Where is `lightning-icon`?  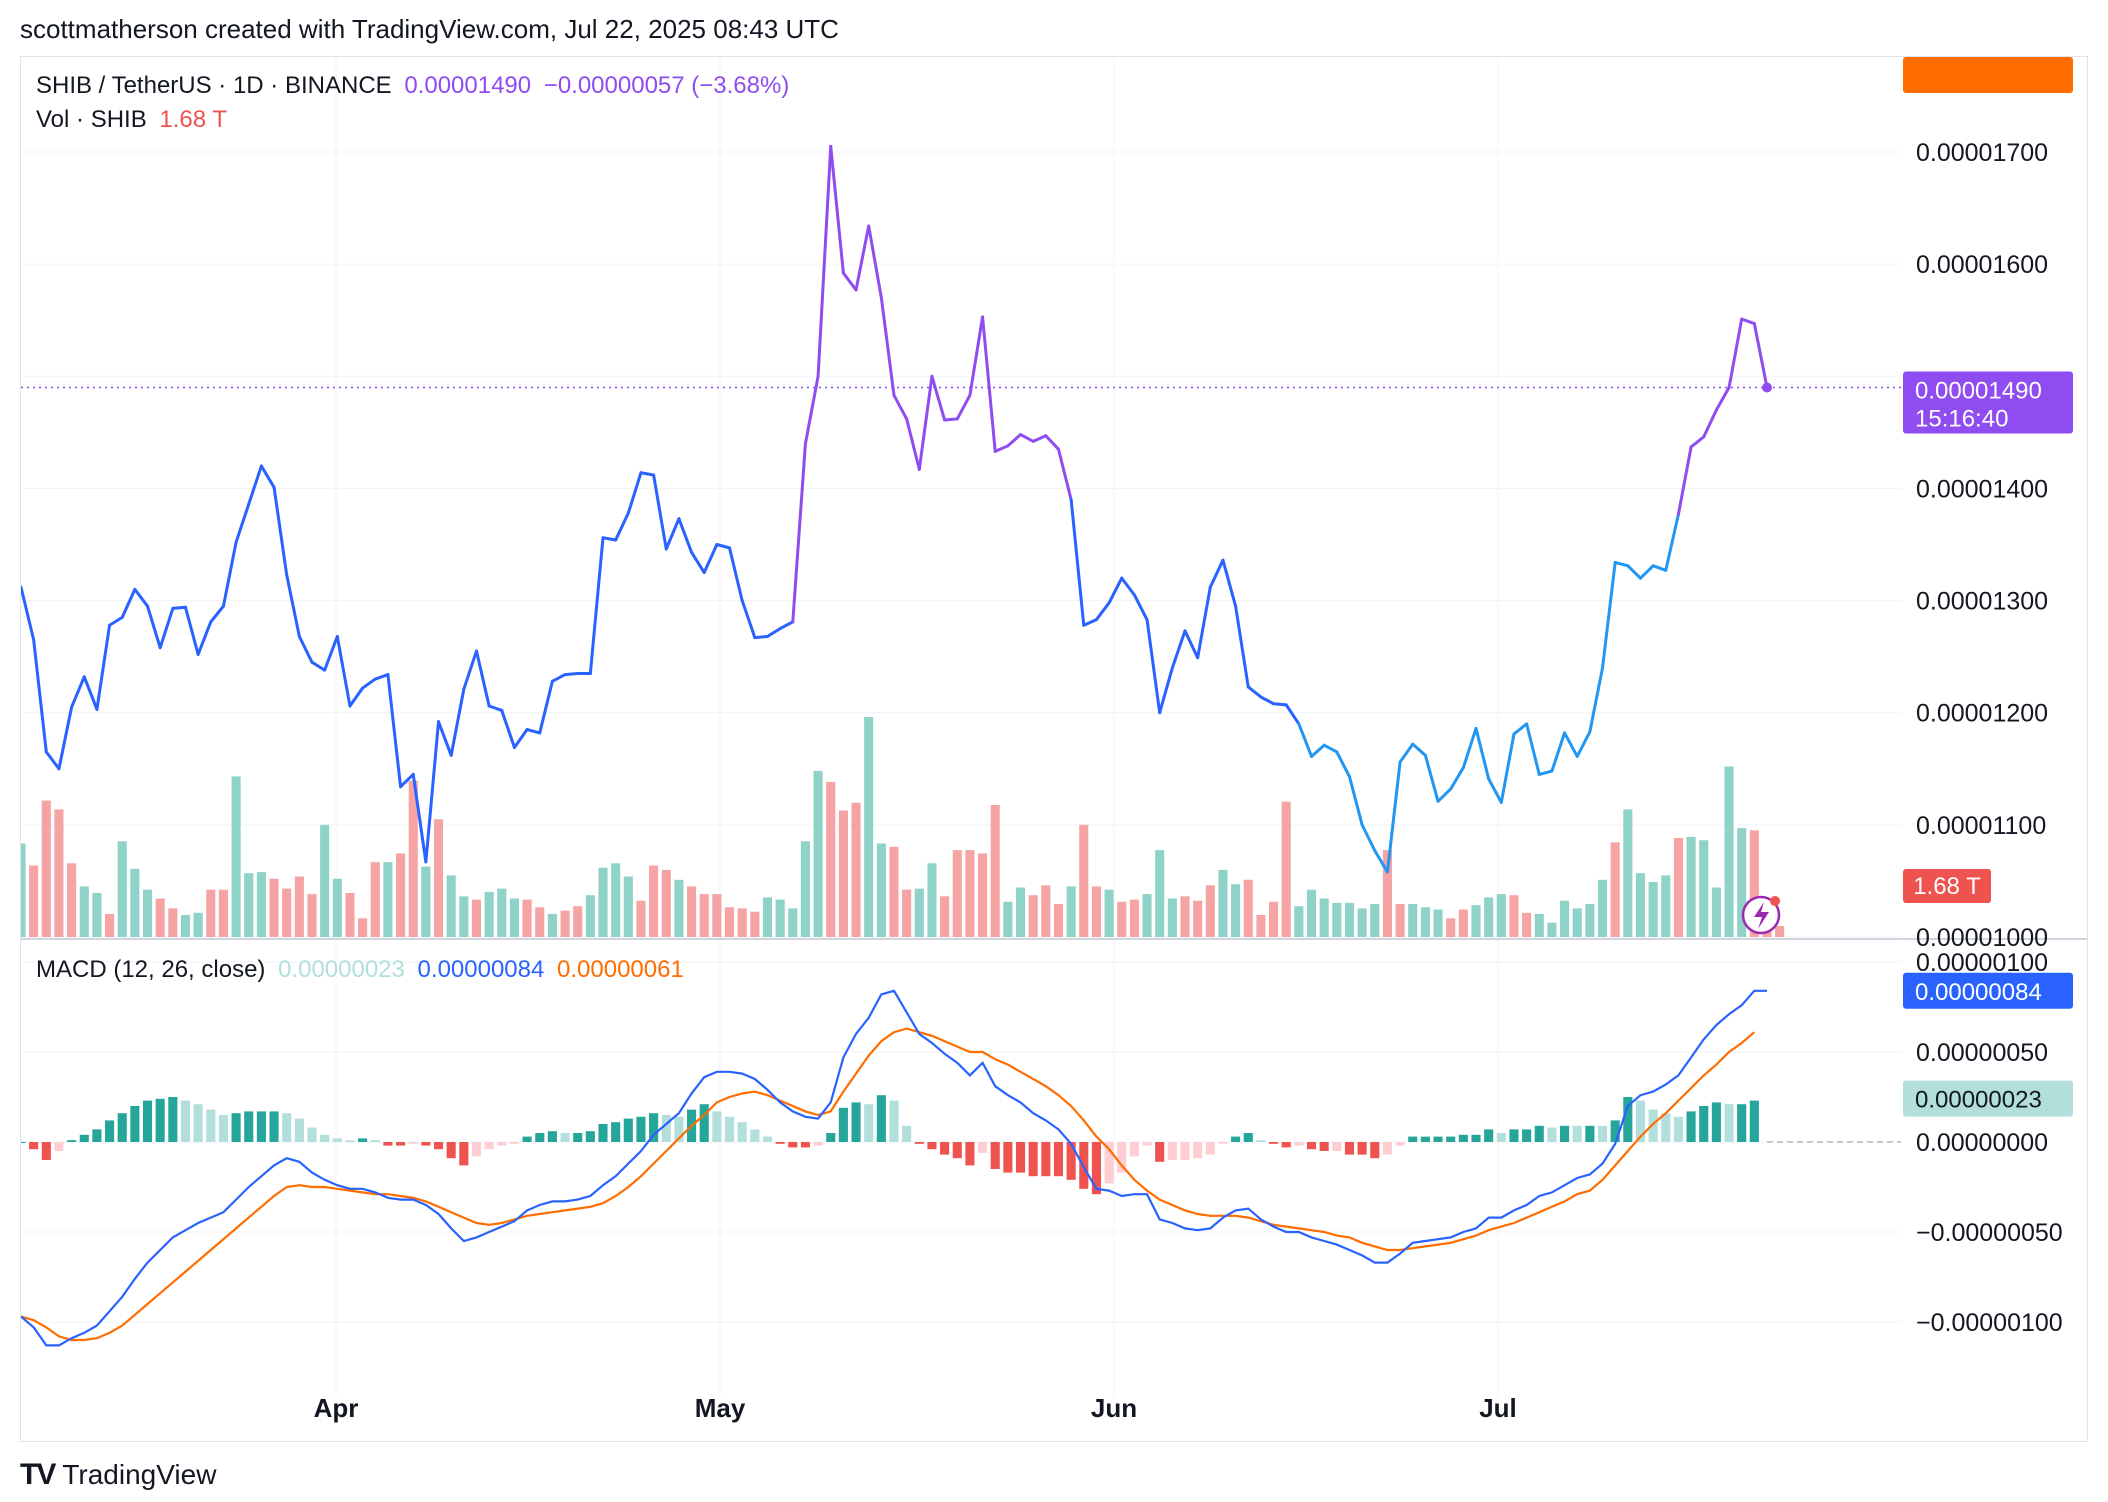 lightning-icon is located at coordinates (1761, 915).